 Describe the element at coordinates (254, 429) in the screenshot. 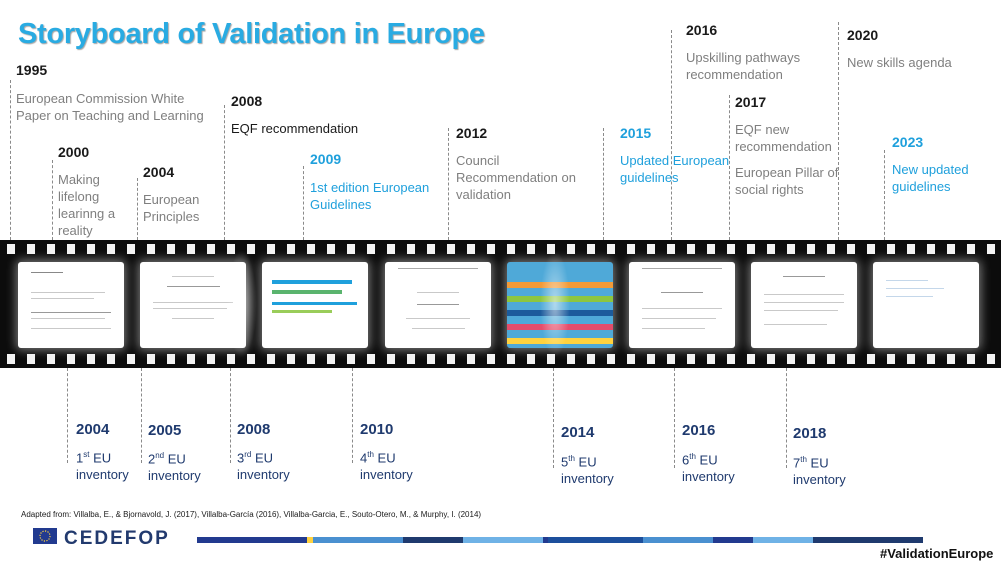

I see `inventory-year: 2008` at that location.